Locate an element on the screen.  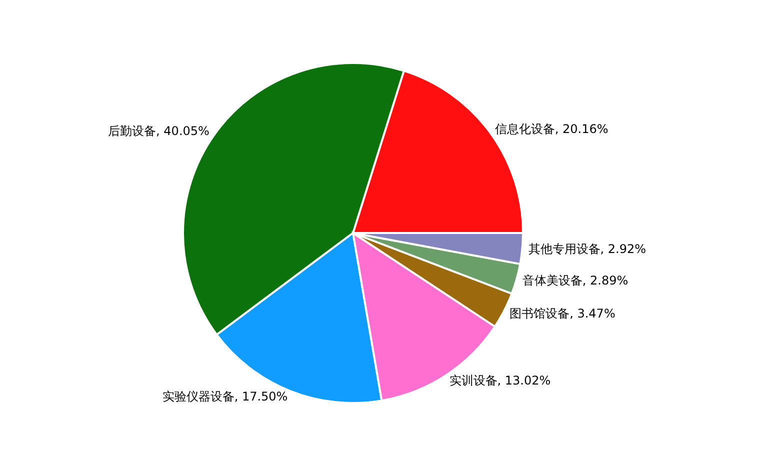
slice-label: 信息化设备, 20.16% is located at coordinates (551, 129).